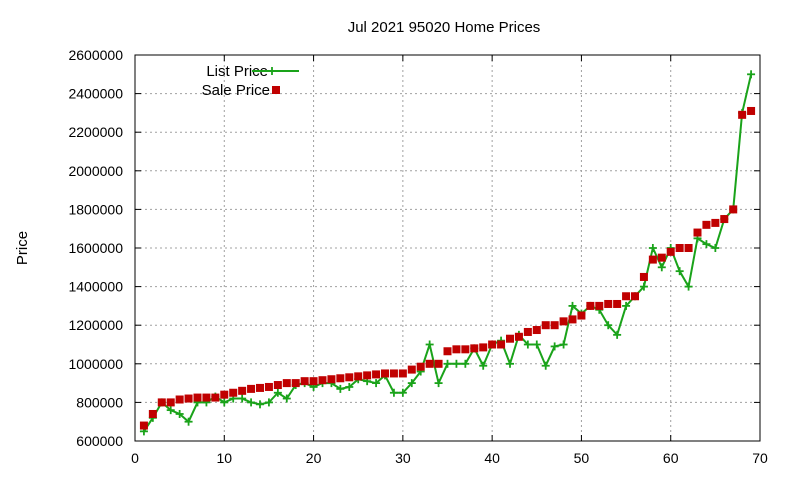  I want to click on legend-label-sale-price: Sale Price, so click(236, 90).